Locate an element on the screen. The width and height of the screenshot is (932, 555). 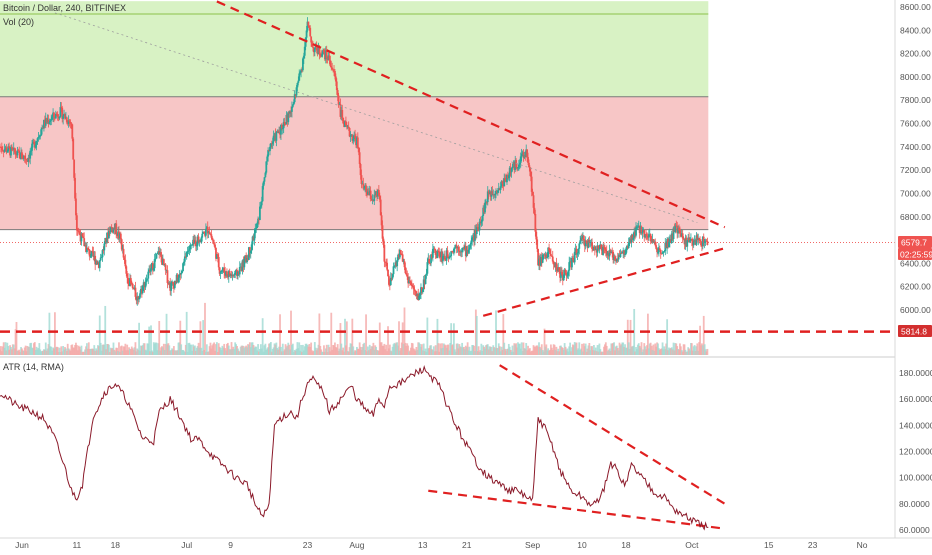
last-price-badge: 6579.7 is located at coordinates (915, 242).